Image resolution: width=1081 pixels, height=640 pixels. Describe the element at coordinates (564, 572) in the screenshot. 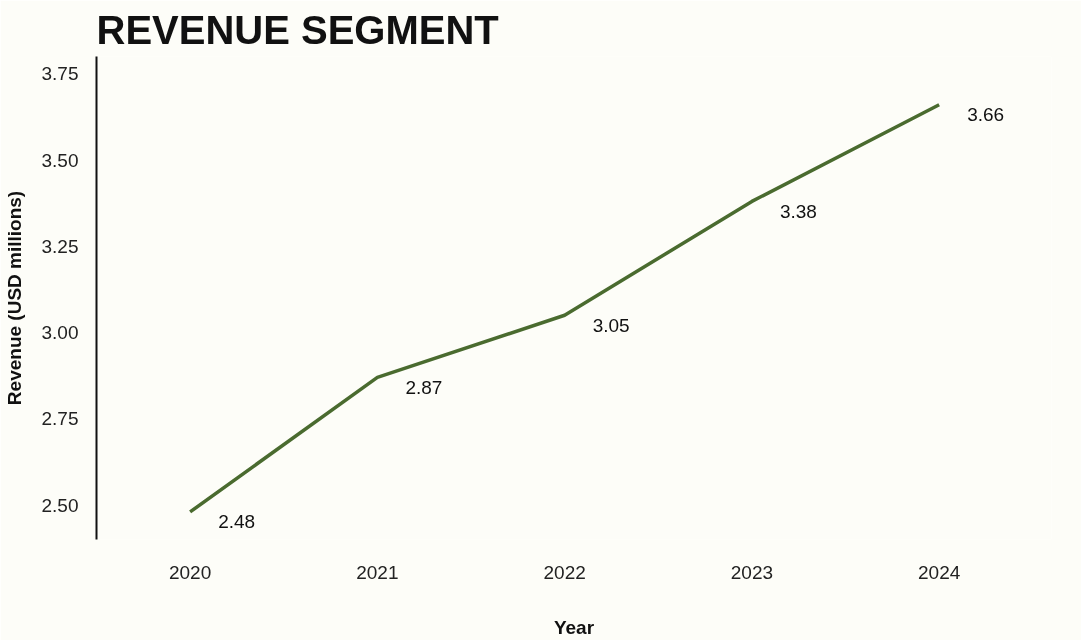

I see `x-tick-label: 2022` at that location.